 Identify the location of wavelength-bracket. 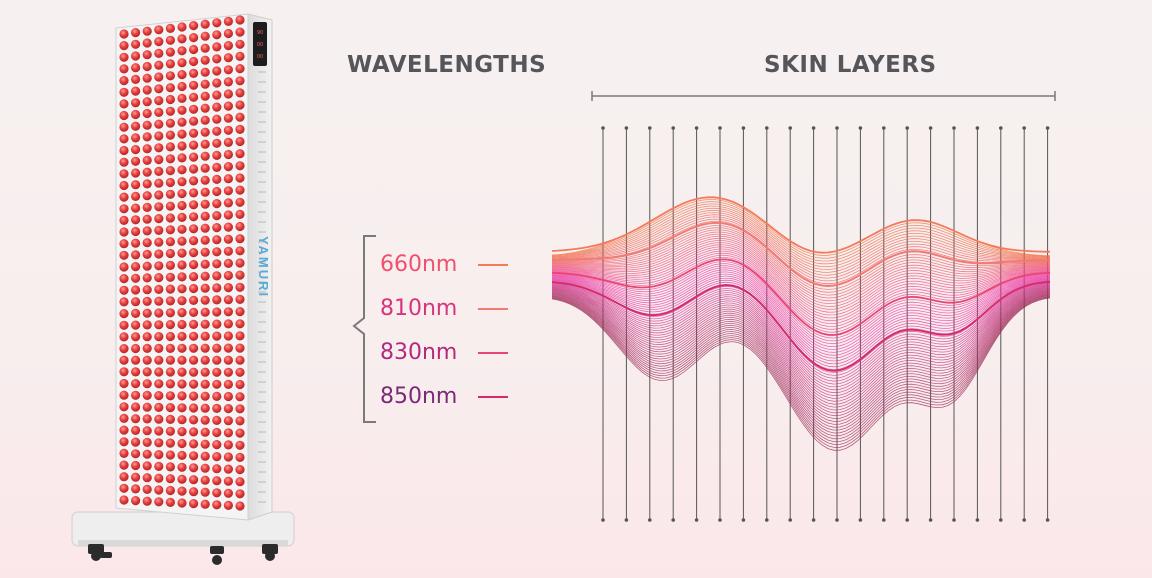
(364, 329).